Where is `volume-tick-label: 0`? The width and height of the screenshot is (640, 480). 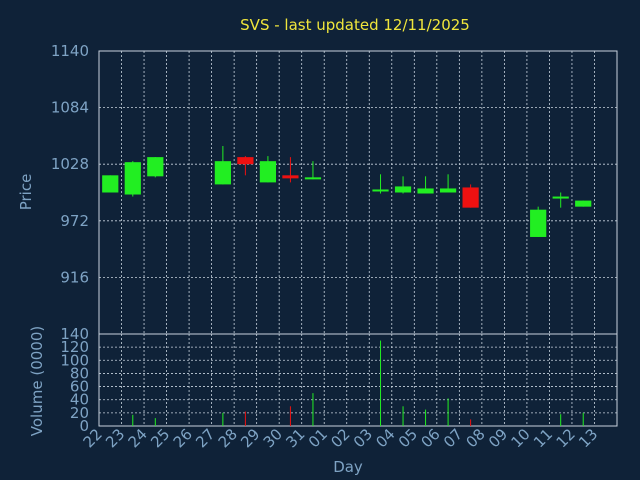 volume-tick-label: 0 is located at coordinates (84, 426).